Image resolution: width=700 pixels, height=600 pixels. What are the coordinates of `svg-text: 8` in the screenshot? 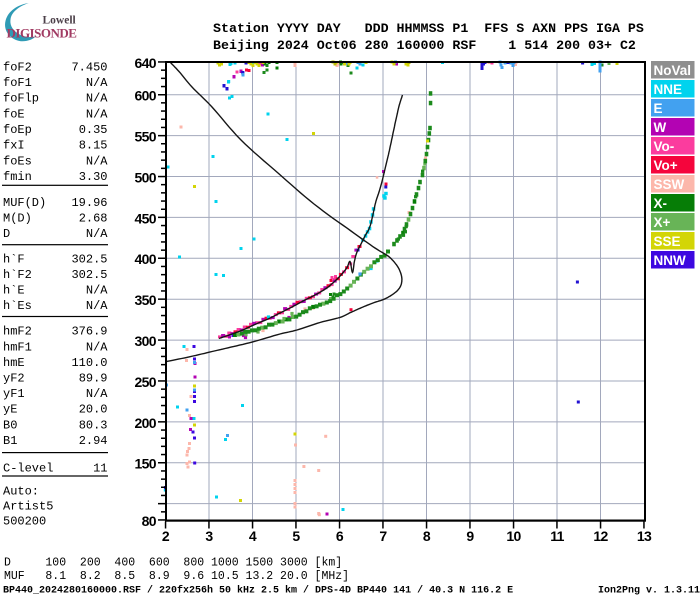 It's located at (427, 536).